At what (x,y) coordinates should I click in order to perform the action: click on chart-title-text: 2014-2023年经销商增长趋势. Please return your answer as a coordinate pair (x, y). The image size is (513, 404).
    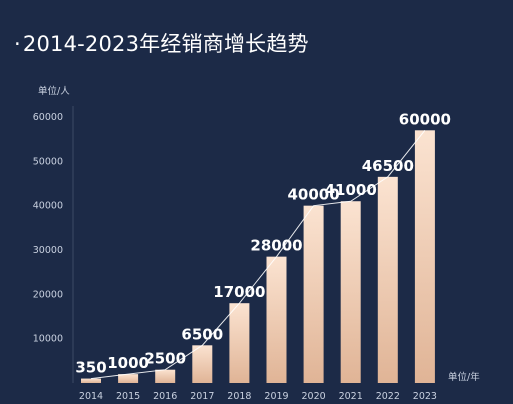
    Looking at the image, I should click on (165, 44).